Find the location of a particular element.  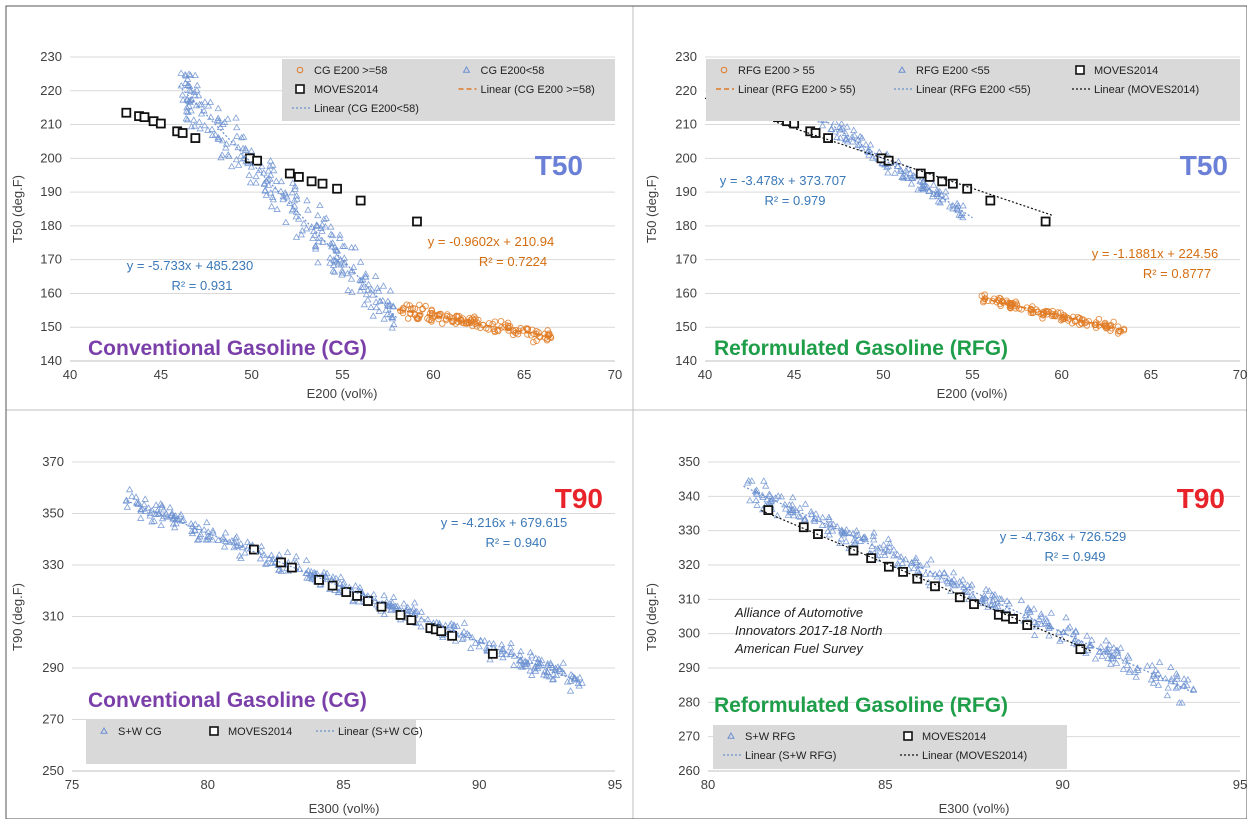

x-tick-label: 90 is located at coordinates (479, 784).